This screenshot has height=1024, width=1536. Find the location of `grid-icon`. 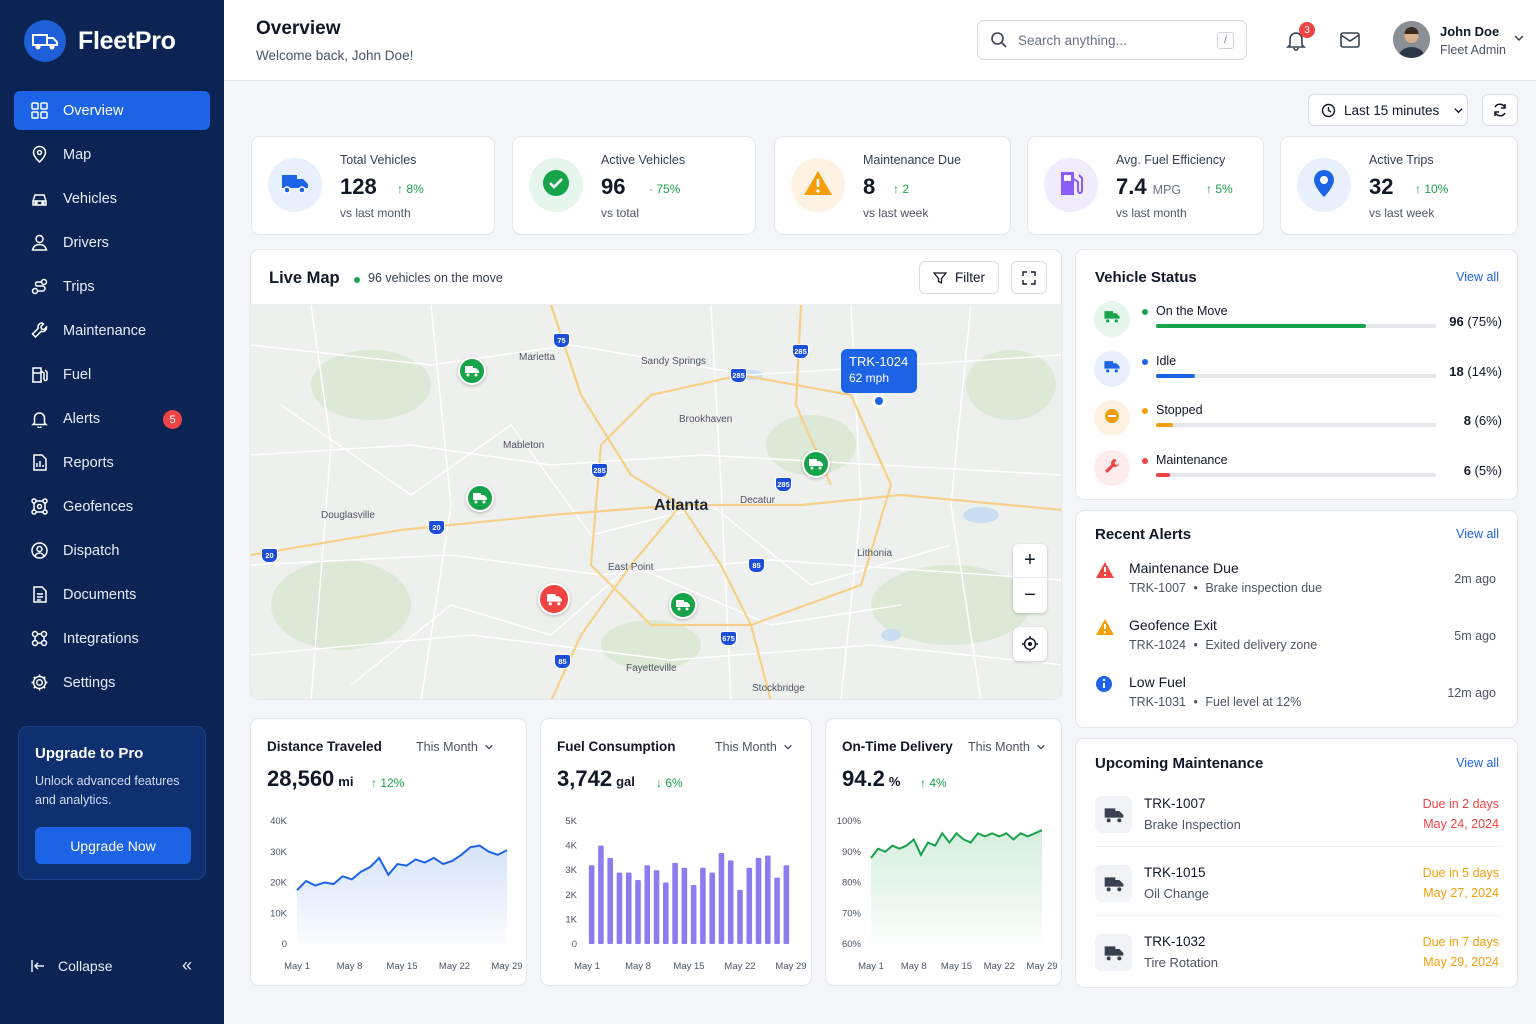

grid-icon is located at coordinates (39, 110).